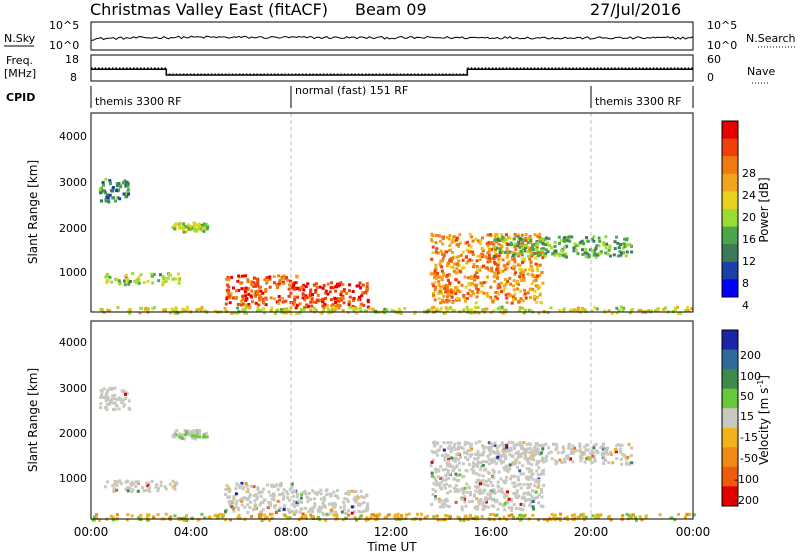  Describe the element at coordinates (749, 261) in the screenshot. I see `power-cb-tick-12: 12` at that location.